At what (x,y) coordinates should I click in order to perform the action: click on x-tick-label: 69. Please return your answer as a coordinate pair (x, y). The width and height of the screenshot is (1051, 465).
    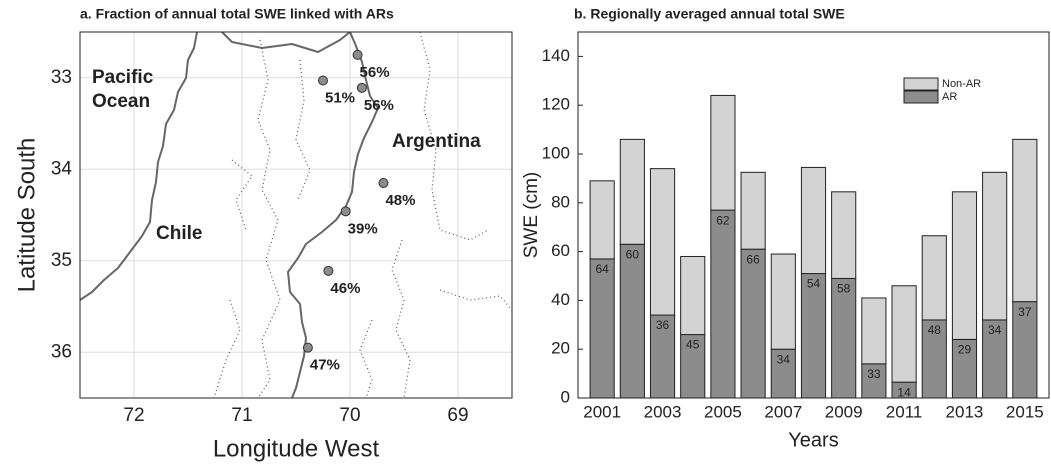
    Looking at the image, I should click on (457, 415).